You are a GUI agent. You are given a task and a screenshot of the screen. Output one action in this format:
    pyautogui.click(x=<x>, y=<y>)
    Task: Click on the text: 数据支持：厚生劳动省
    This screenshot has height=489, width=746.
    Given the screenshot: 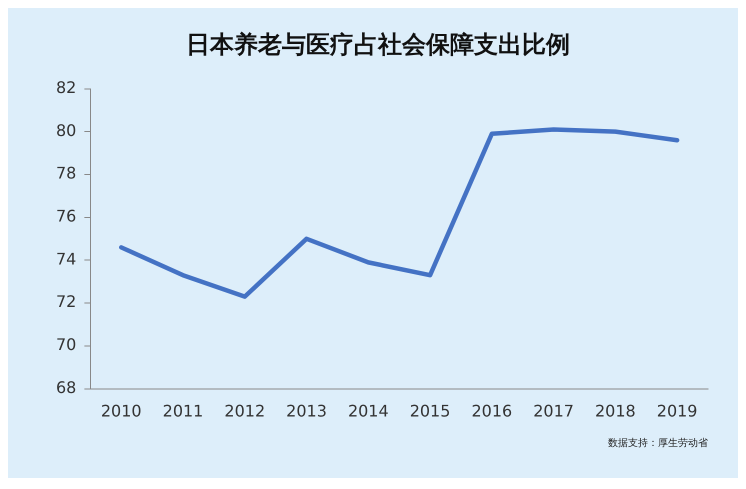 What is the action you would take?
    pyautogui.click(x=658, y=443)
    